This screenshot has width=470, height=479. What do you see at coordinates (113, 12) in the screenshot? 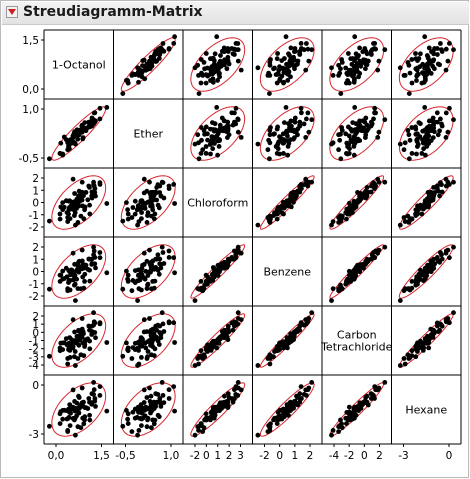
I see `report-title: Streudiagramm-Matrix` at bounding box center [113, 12].